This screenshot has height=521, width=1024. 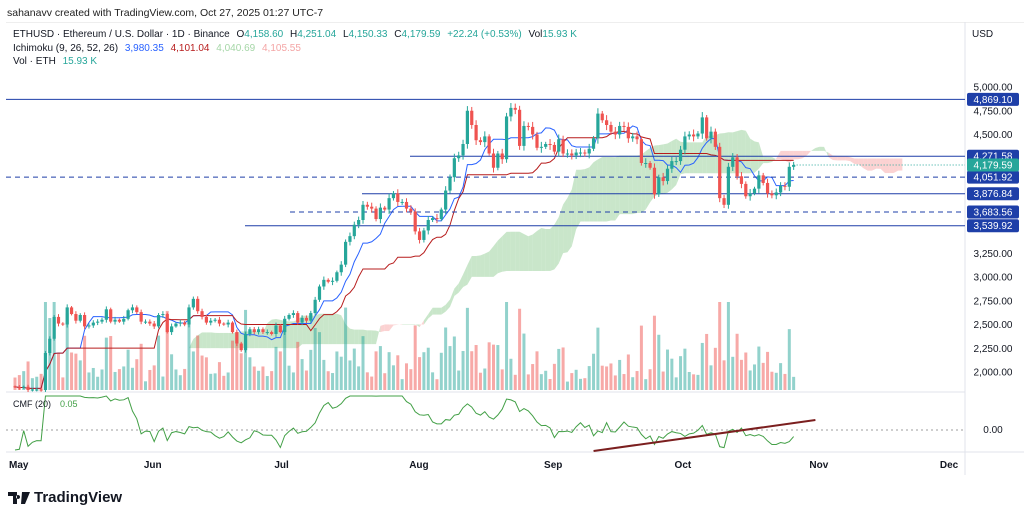 I want to click on currency-label: USD, so click(x=983, y=34).